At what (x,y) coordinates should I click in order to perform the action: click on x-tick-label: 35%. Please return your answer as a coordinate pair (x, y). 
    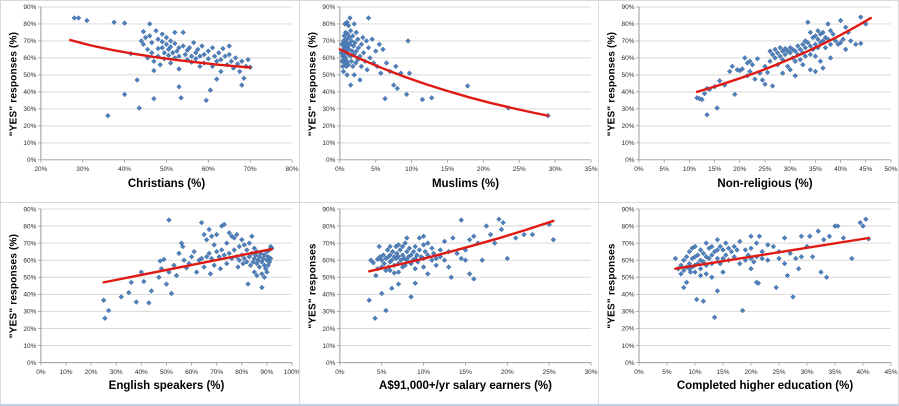
    Looking at the image, I should click on (815, 169).